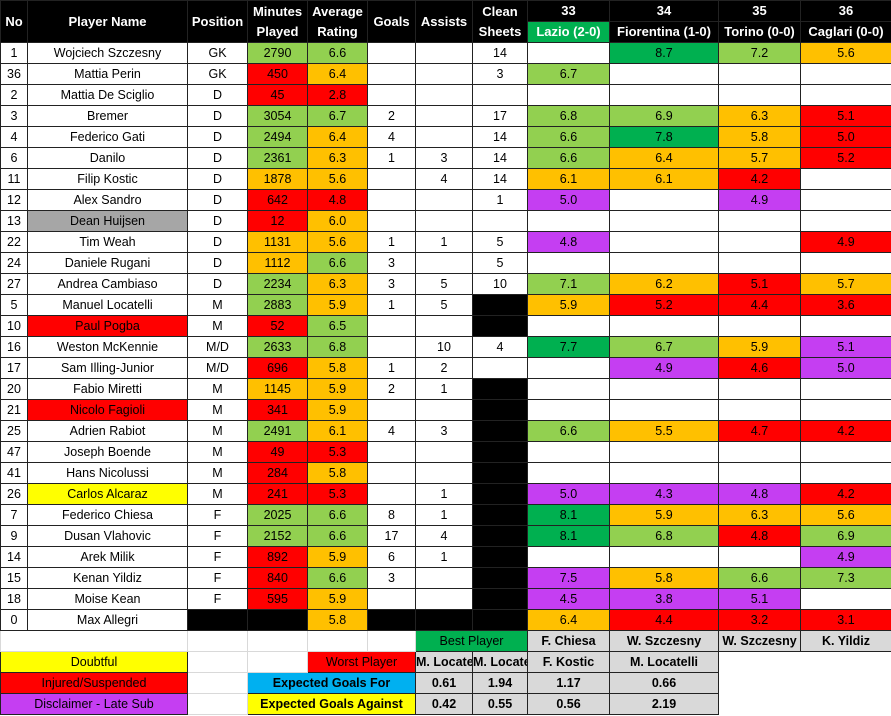 This screenshot has height=716, width=891. Describe the element at coordinates (331, 683) in the screenshot. I see `summary-label: Expected Goals For` at that location.